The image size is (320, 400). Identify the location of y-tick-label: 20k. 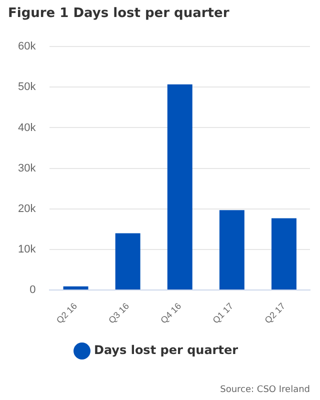
(27, 208).